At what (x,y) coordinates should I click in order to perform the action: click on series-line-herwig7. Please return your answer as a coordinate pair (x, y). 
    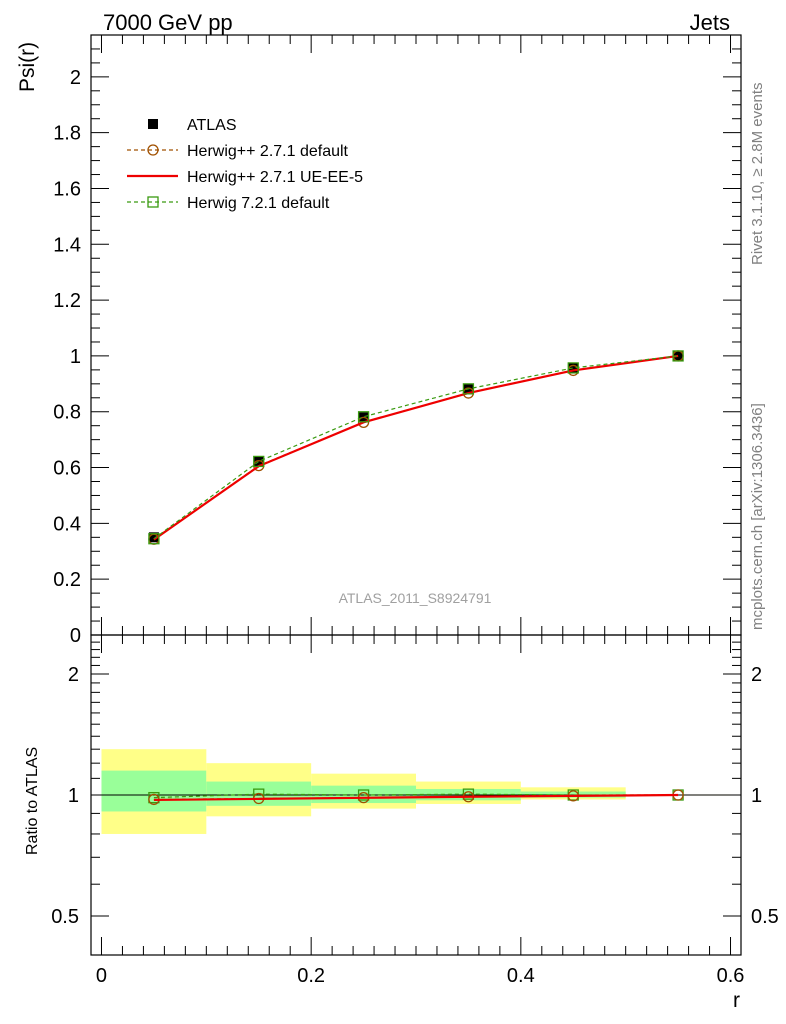
    Looking at the image, I should click on (416, 447).